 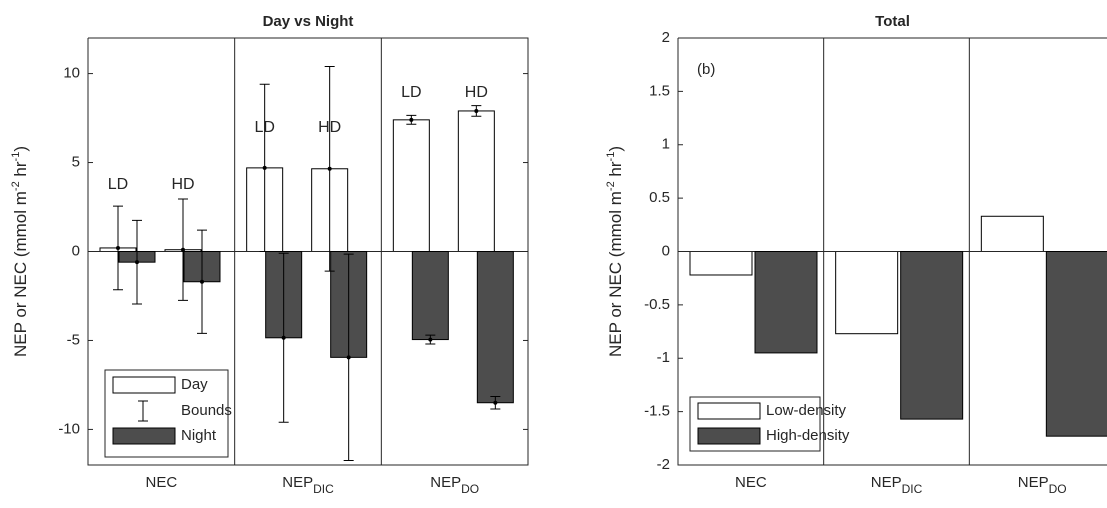 I want to click on y-tick-label: 2, so click(x=666, y=37).